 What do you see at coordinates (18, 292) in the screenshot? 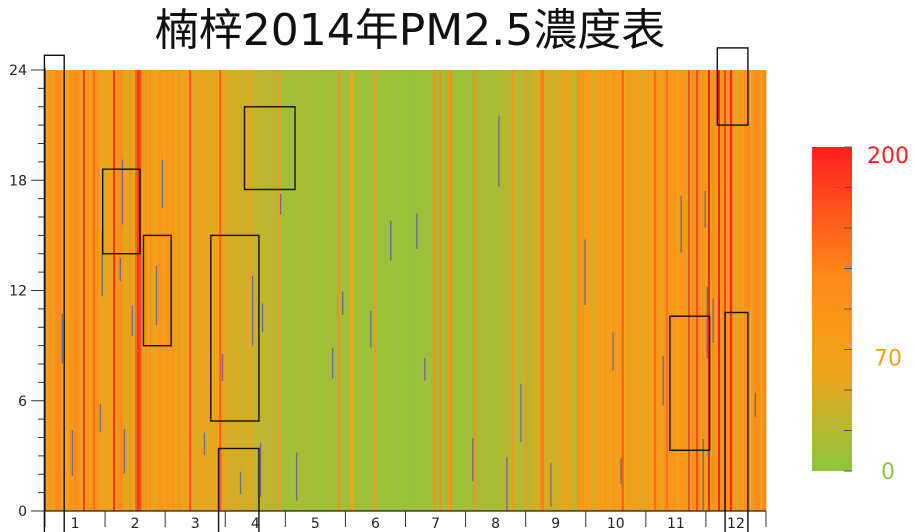
I see `y-tick-label: 12` at bounding box center [18, 292].